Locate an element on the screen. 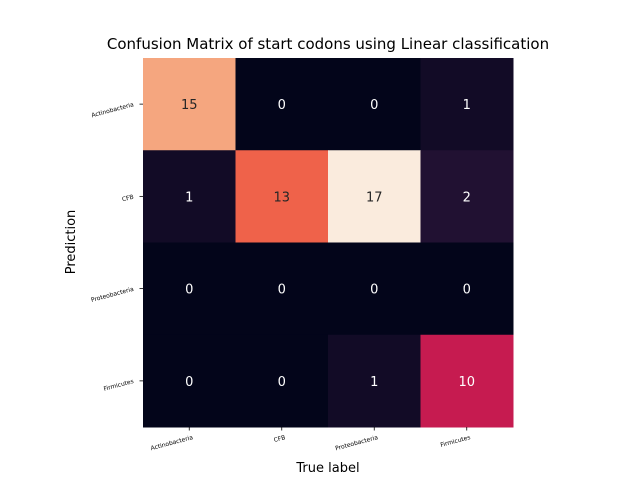  y-tick-label: CFB is located at coordinates (127, 199).